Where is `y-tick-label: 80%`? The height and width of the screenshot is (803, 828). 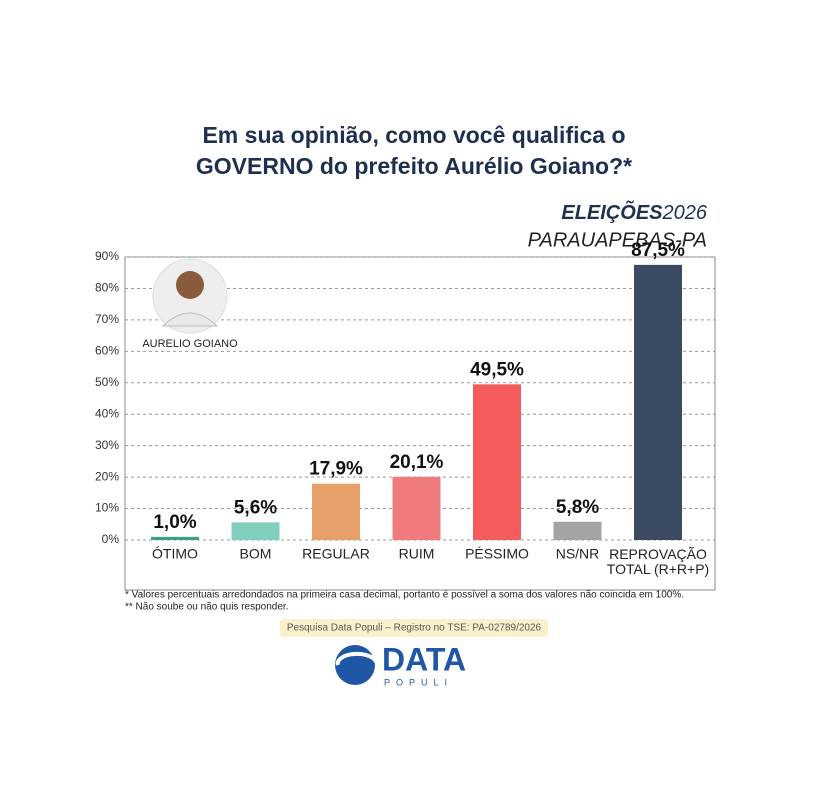 y-tick-label: 80% is located at coordinates (107, 288).